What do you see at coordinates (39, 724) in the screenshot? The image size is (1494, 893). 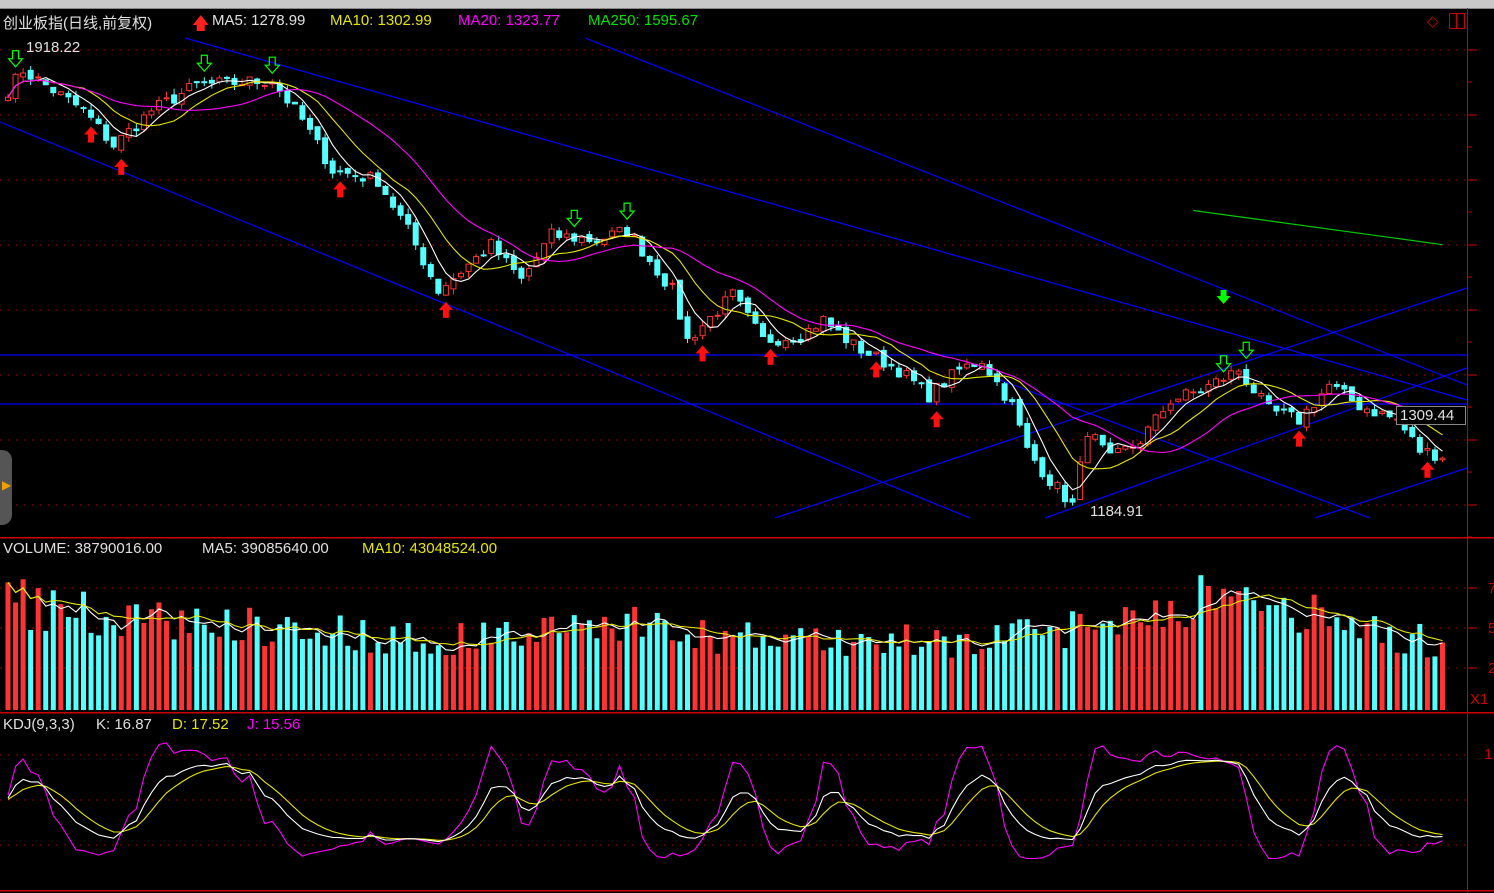 I see `kdj-name: KDJ(9,3,3)` at bounding box center [39, 724].